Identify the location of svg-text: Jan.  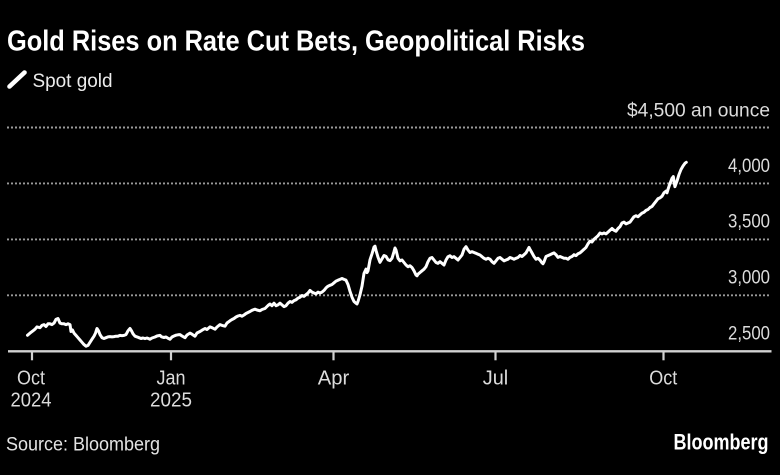
(171, 378).